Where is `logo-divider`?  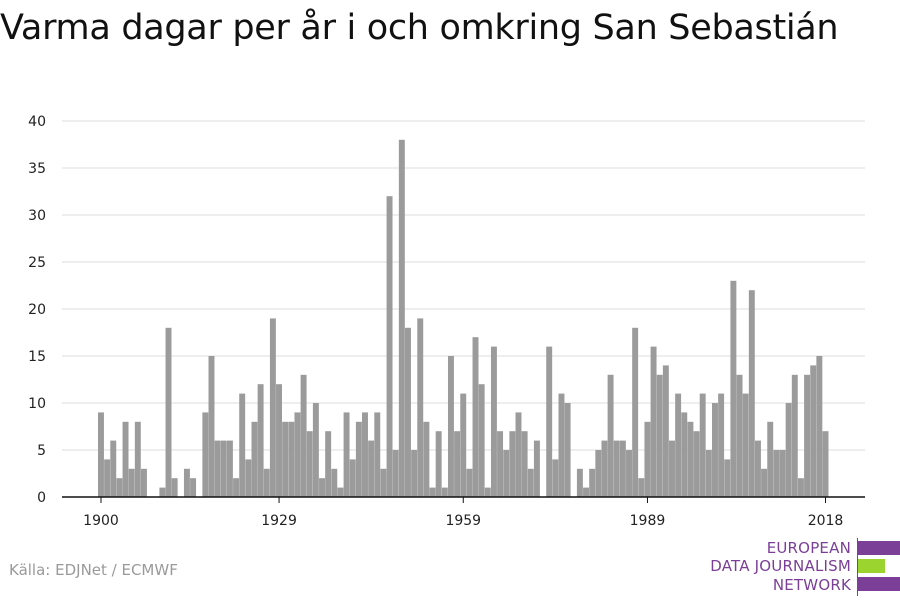
logo-divider is located at coordinates (857, 567).